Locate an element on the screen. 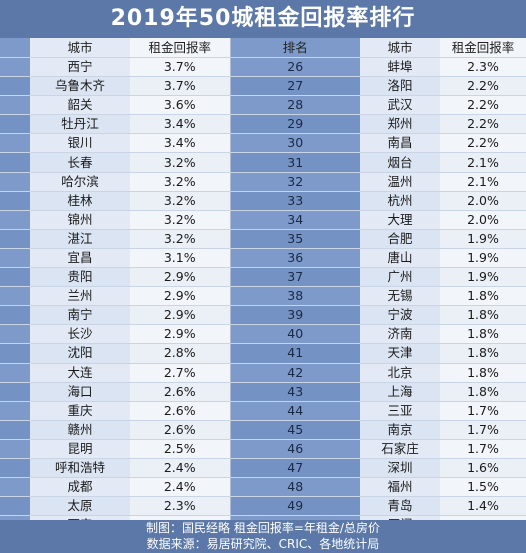 The image size is (526, 553). table-row: 海口 2.6% 43 上海 1.8% is located at coordinates (263, 392).